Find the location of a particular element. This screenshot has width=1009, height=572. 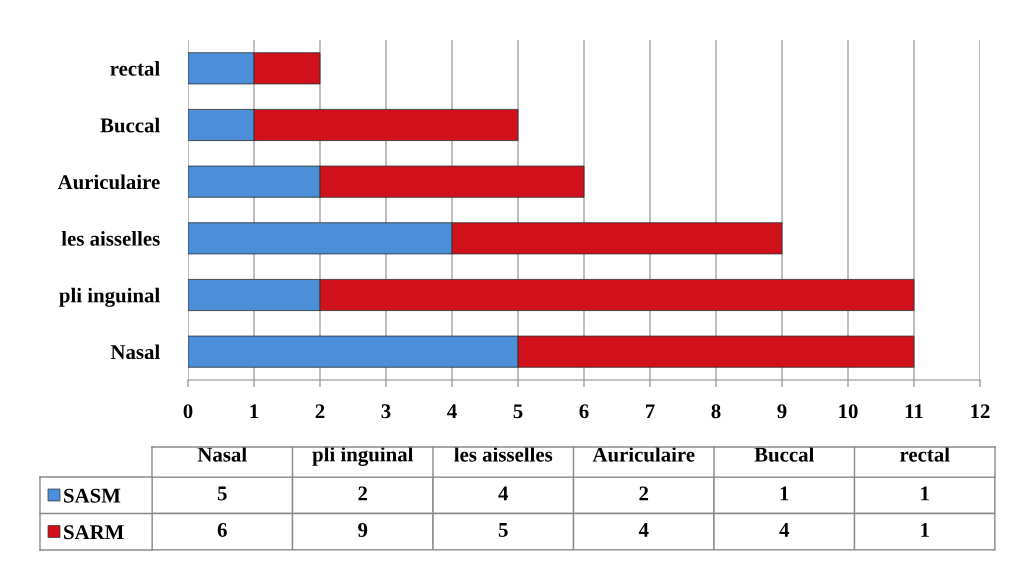

x-tick-label: 2 is located at coordinates (320, 411).